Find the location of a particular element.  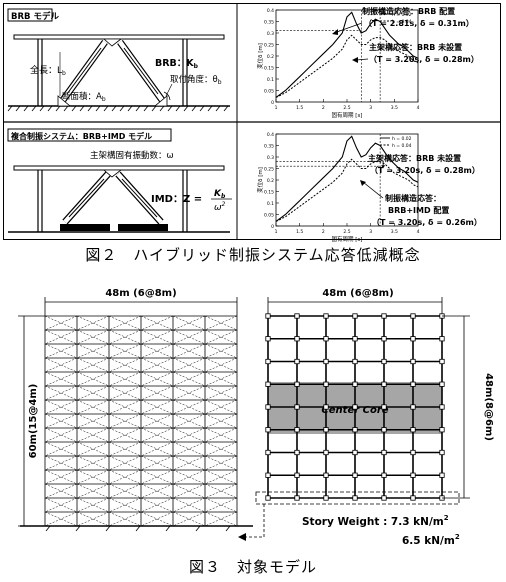

top-ylabel: 変位δ [m] is located at coordinates (260, 56).